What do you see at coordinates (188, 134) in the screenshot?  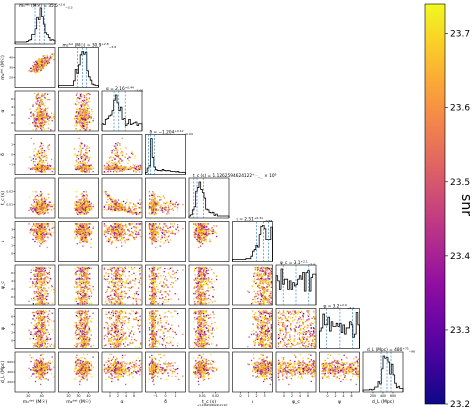 I see `title-sub: −0.04` at bounding box center [188, 134].